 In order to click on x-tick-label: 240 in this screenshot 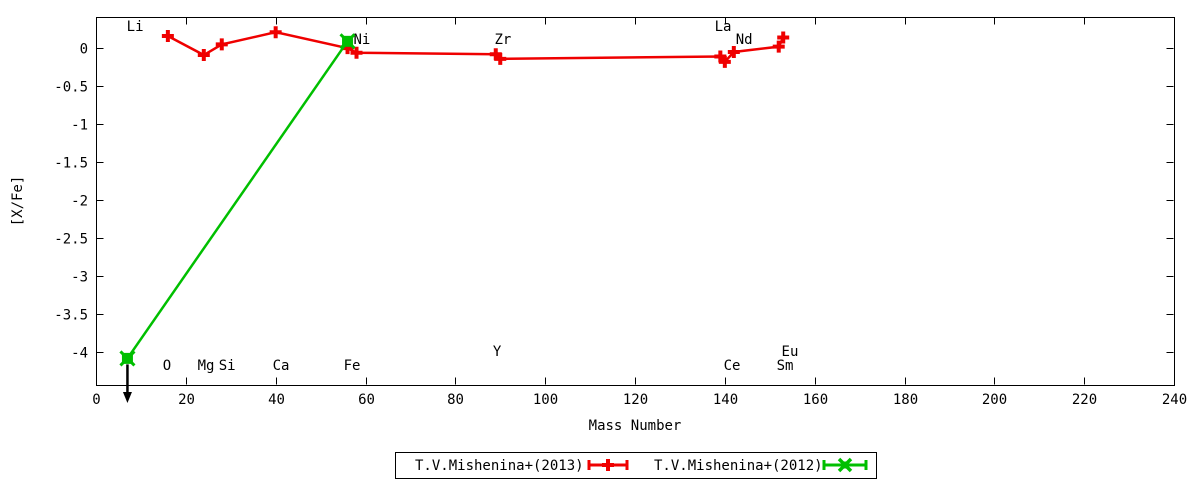, I will do `click(1174, 400)`.